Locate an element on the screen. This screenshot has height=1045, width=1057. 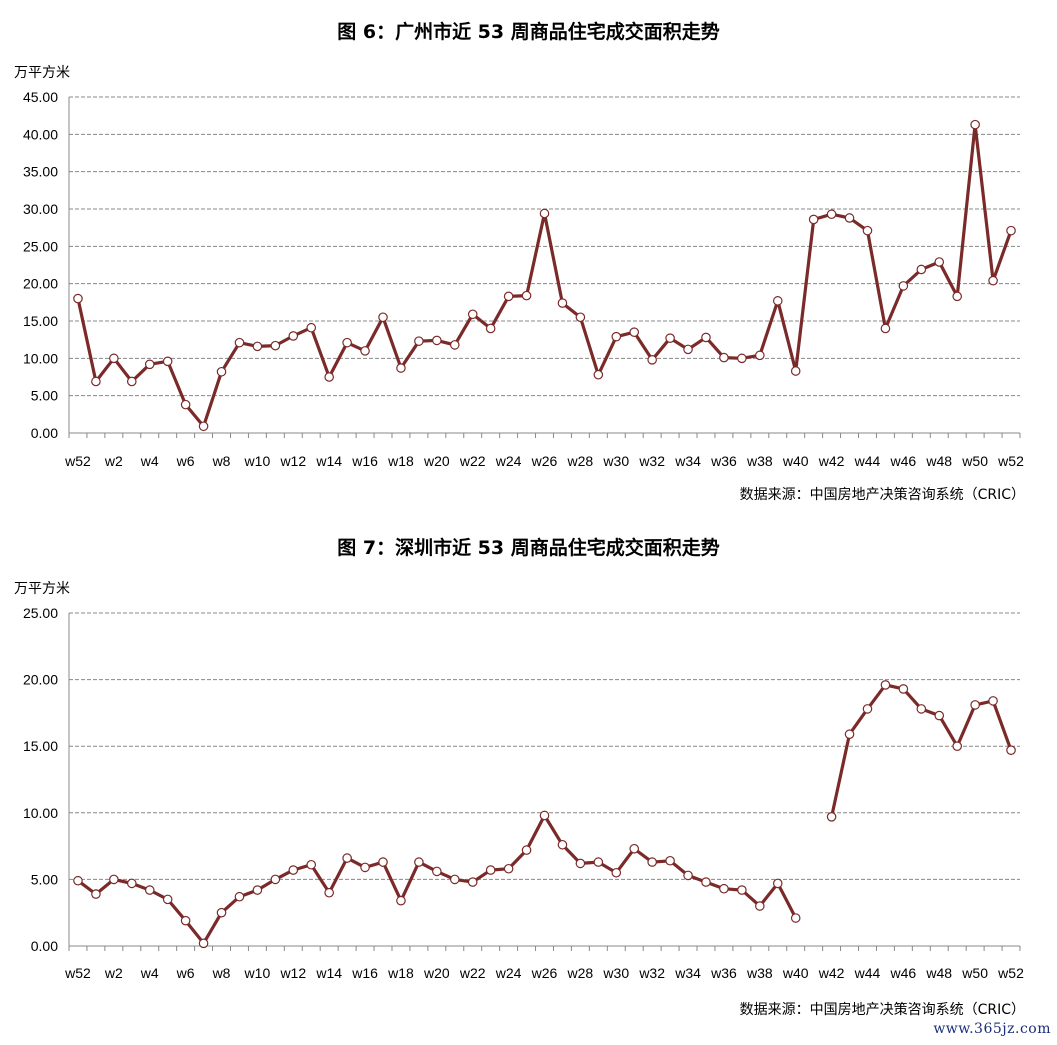
sz-y-tick-label: 5.00 is located at coordinates (44, 879).